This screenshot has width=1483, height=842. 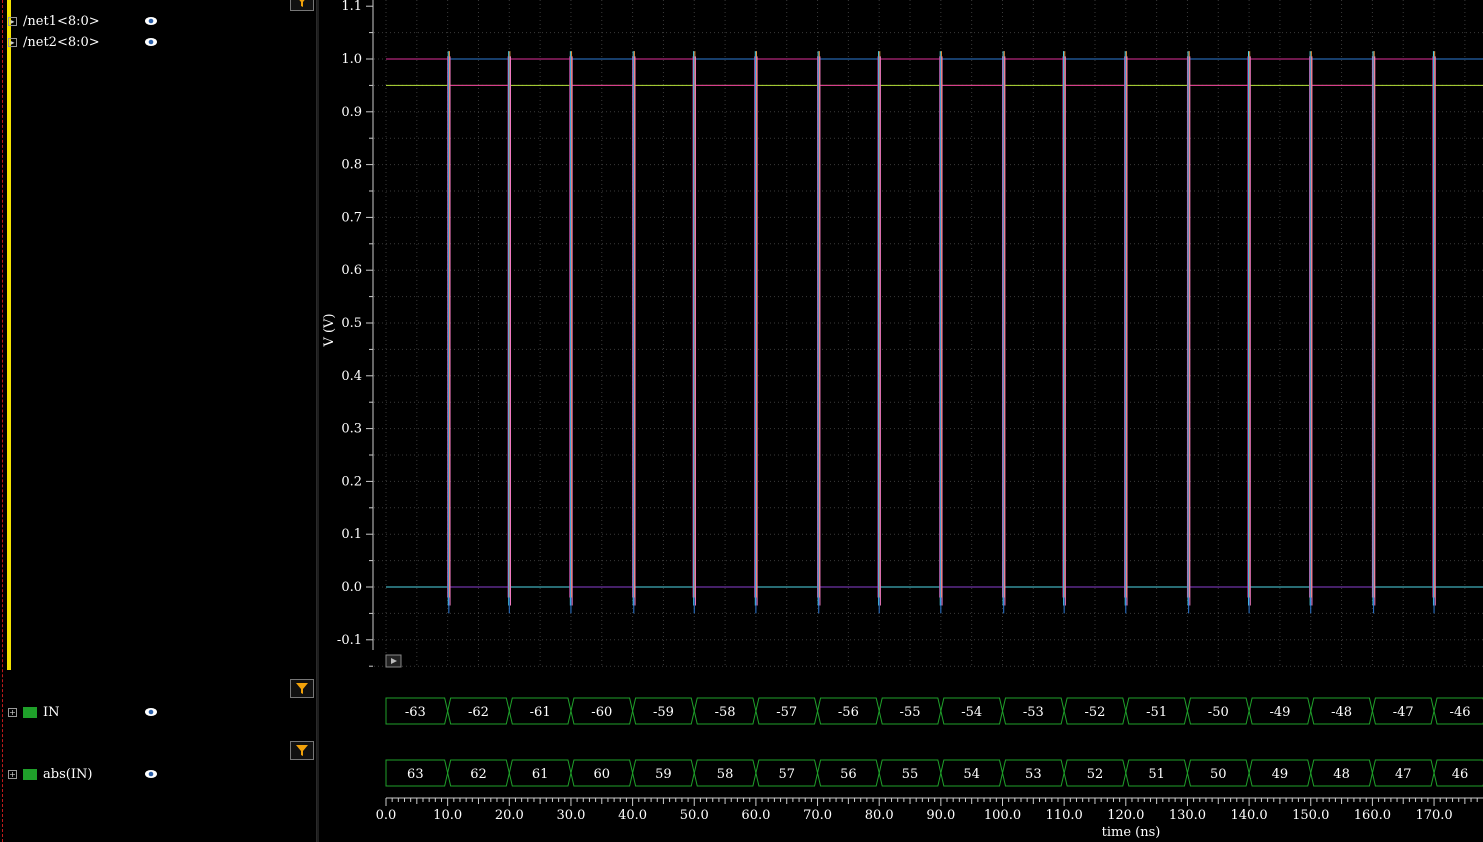 What do you see at coordinates (1341, 774) in the screenshot?
I see `bus-abs-in-value: 48` at bounding box center [1341, 774].